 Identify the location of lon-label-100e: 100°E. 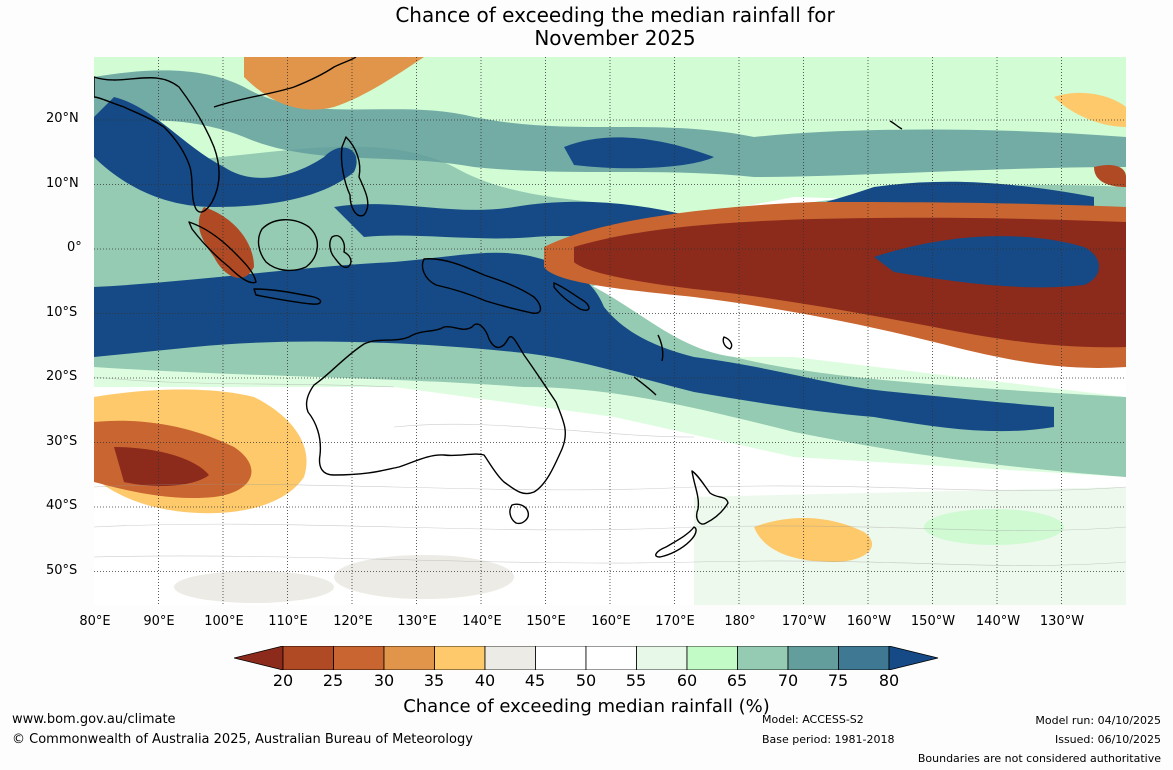
(224, 621).